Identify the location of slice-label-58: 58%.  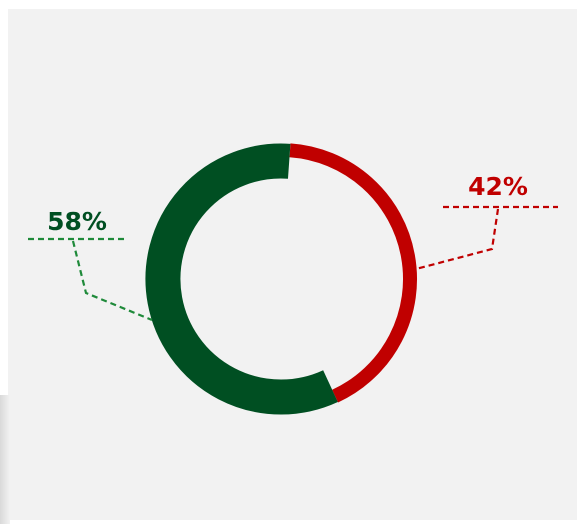
(77, 221).